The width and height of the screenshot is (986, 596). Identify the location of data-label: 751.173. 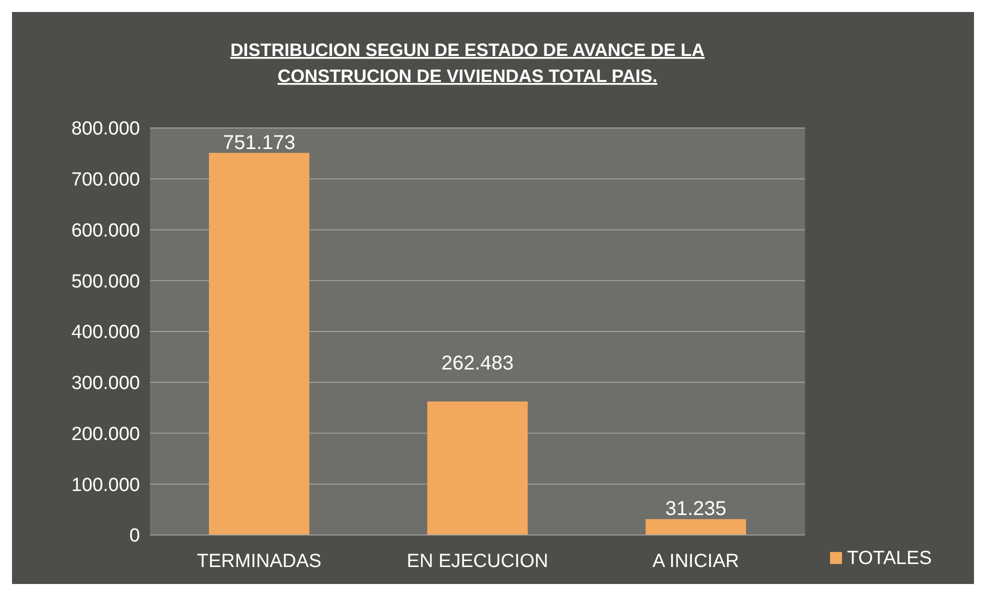
(259, 143).